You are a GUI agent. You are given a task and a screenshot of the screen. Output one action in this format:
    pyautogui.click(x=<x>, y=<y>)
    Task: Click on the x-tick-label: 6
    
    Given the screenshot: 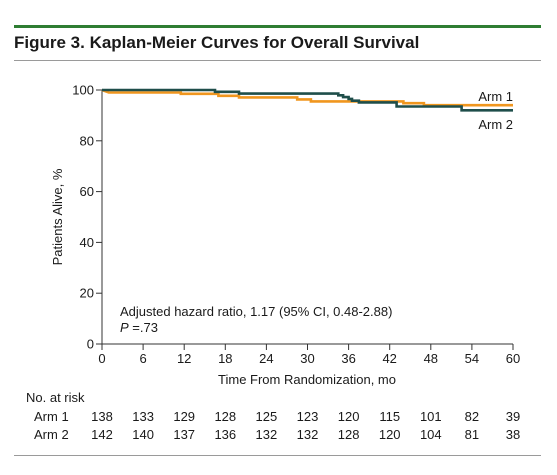 What is the action you would take?
    pyautogui.click(x=142, y=358)
    